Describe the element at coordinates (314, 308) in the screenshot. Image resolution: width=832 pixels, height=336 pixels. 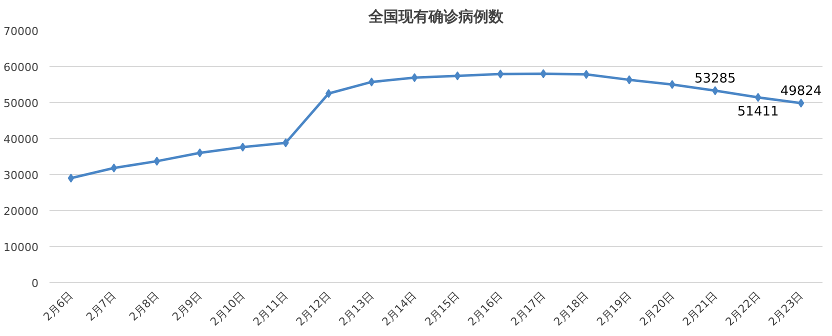
I see `x-tick-label: 2月12日` at that location.